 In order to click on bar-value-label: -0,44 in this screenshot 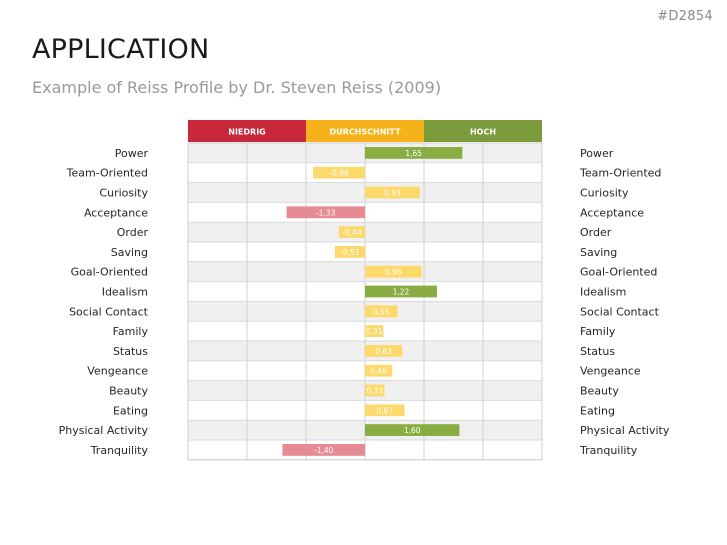, I will do `click(352, 232)`.